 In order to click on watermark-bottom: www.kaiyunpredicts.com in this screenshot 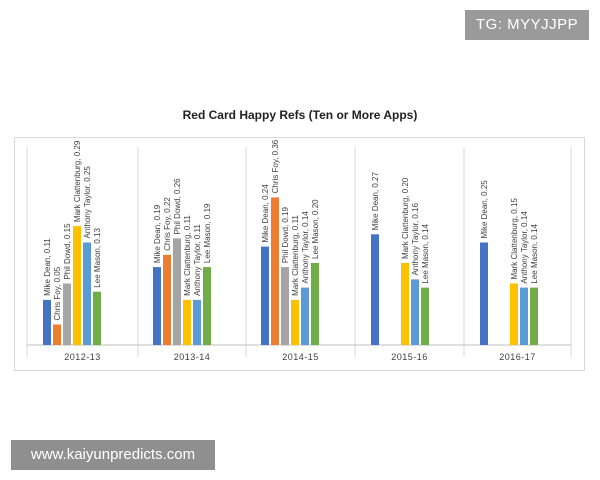, I will do `click(113, 455)`.